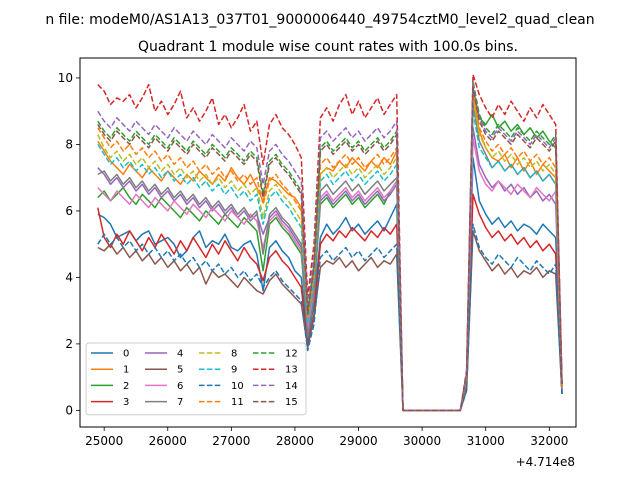 This screenshot has height=480, width=640. Describe the element at coordinates (65, 78) in the screenshot. I see `y-tick-label: 10` at that location.